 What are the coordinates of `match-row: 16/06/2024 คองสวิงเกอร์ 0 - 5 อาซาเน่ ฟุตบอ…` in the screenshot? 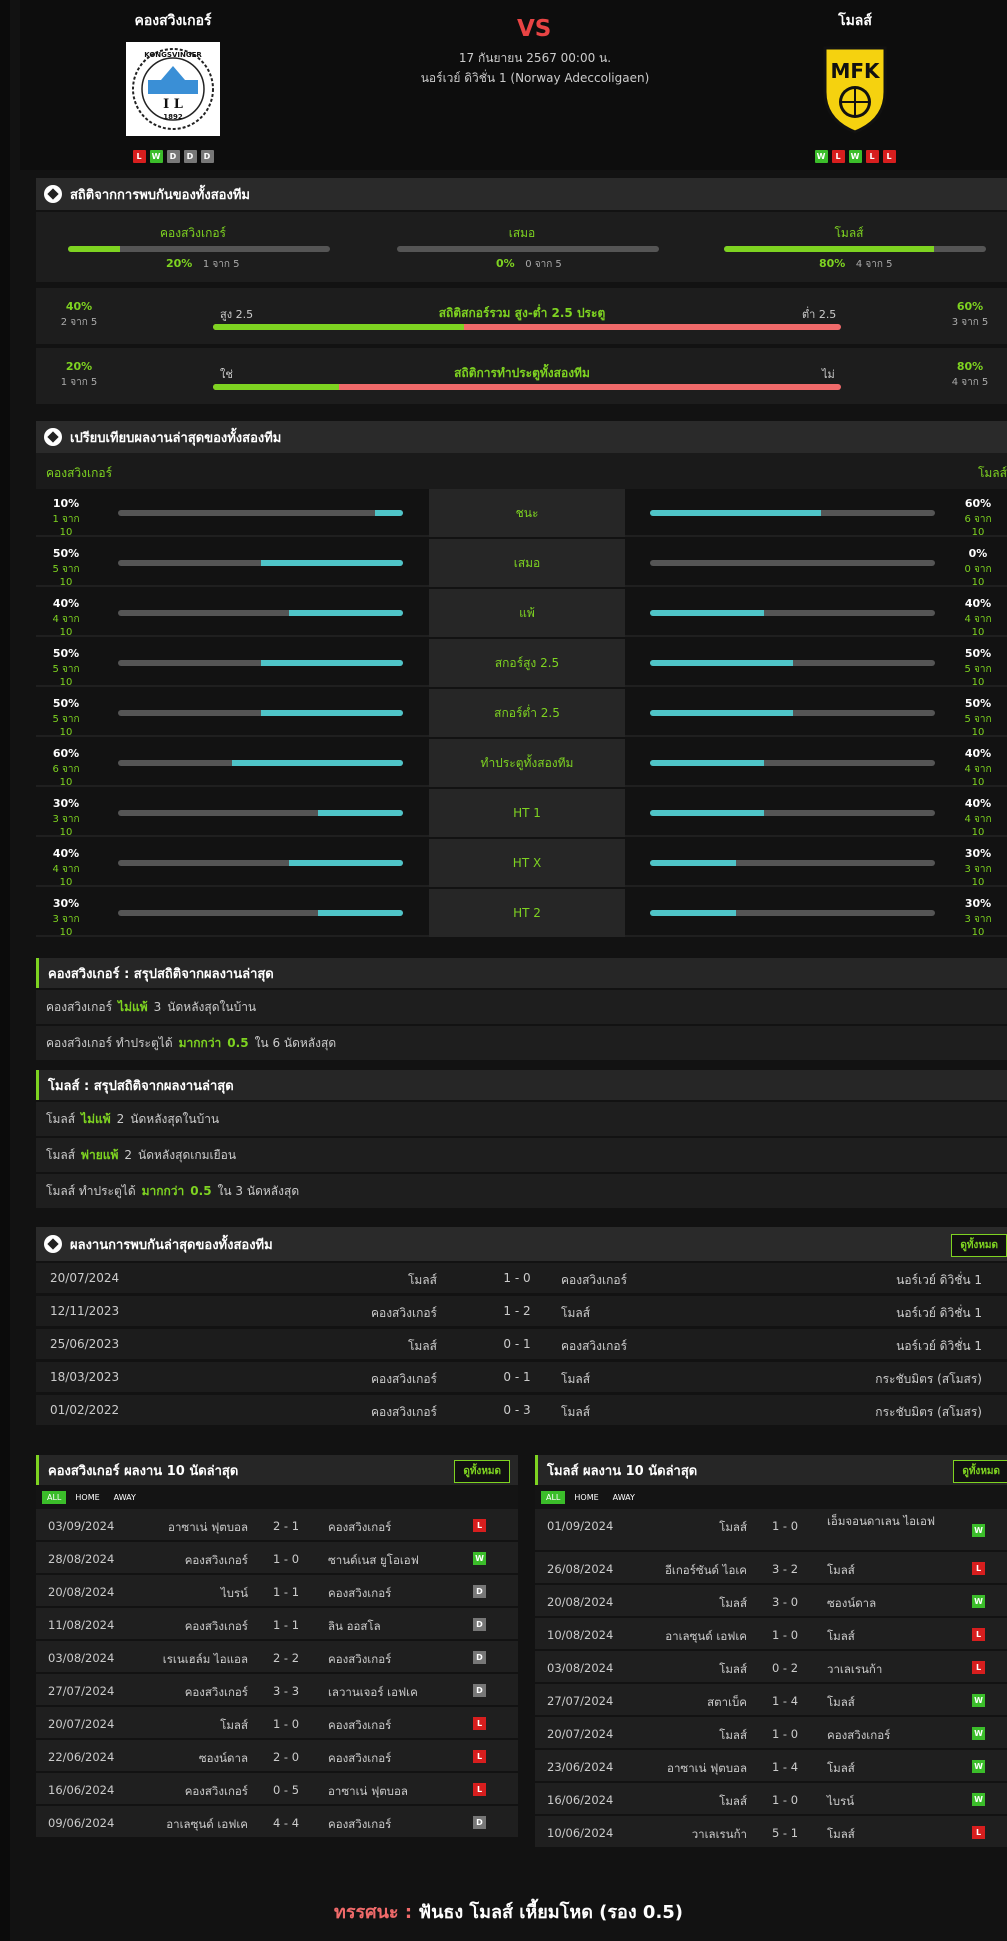 It's located at (277, 1789).